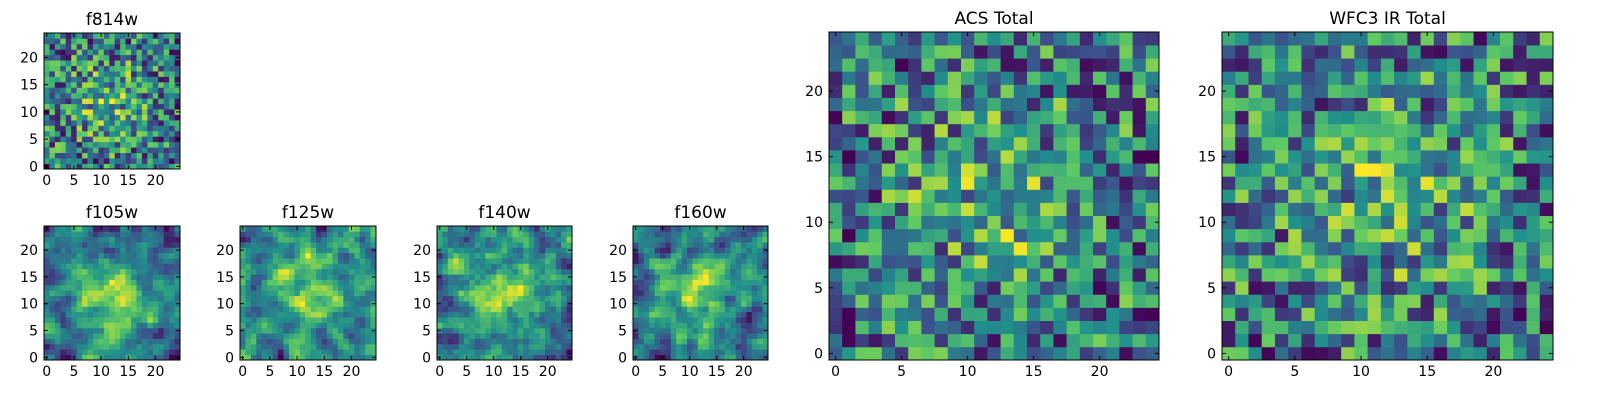 The height and width of the screenshot is (400, 1600). What do you see at coordinates (29, 251) in the screenshot?
I see `y-tick-label: 20` at bounding box center [29, 251].